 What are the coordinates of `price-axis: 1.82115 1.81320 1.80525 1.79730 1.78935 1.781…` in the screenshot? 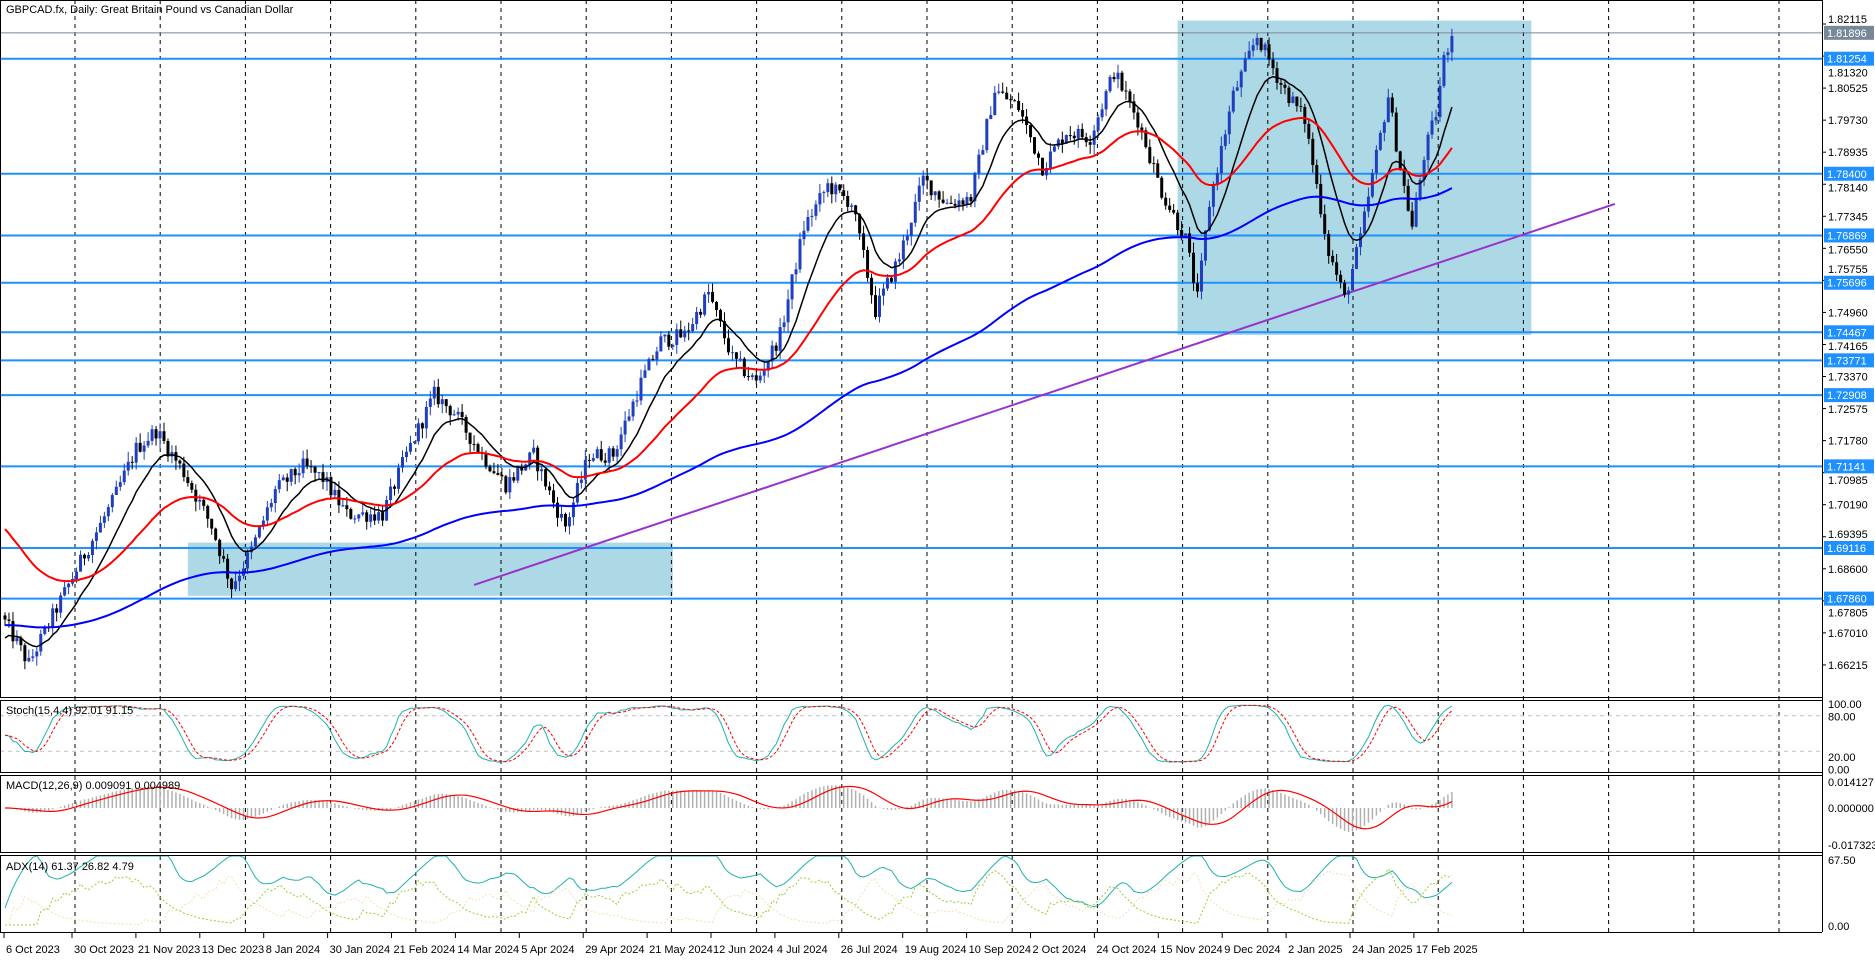 It's located at (1848, 473).